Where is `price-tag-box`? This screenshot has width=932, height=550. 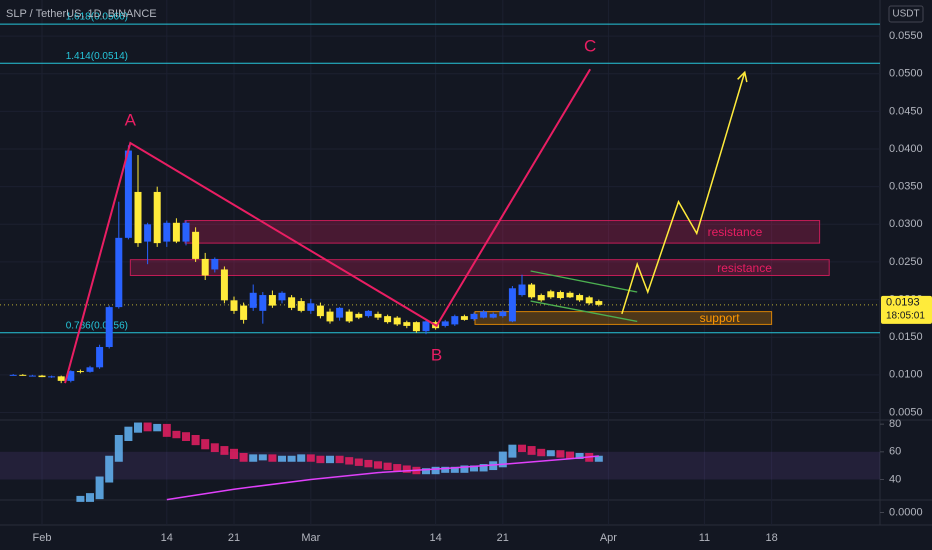 price-tag-box is located at coordinates (906, 309).